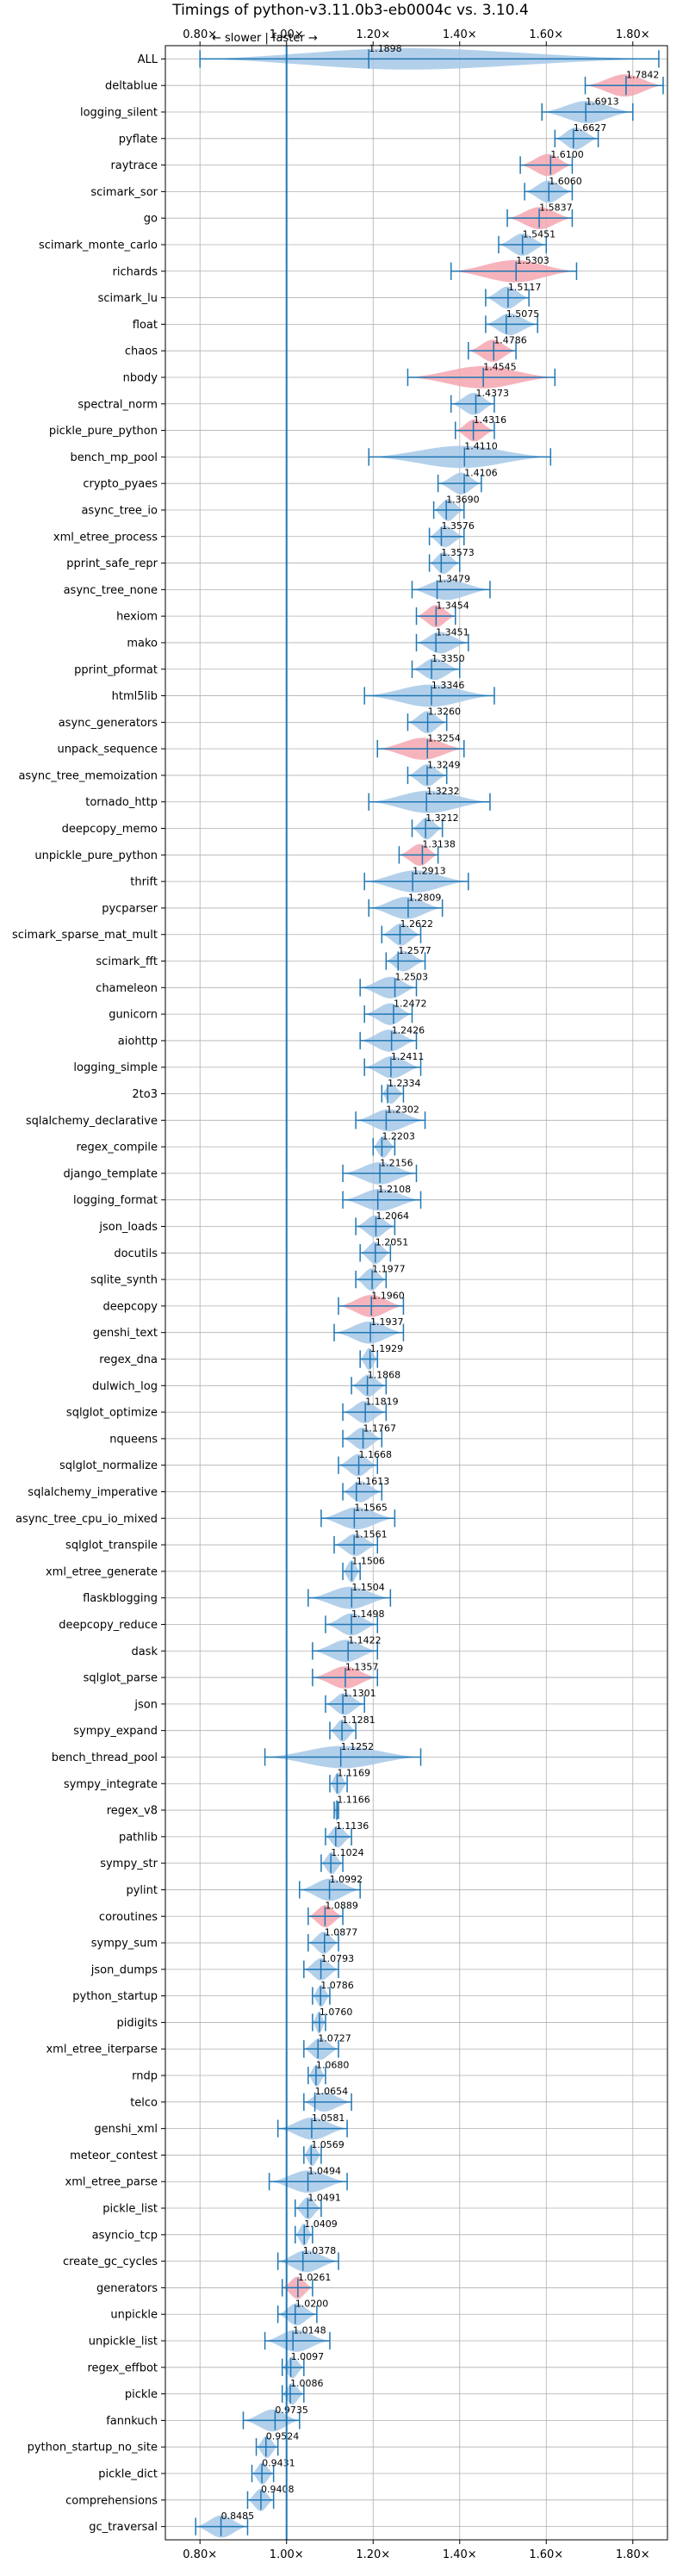 This screenshot has width=689, height=2576. What do you see at coordinates (490, 420) in the screenshot?
I see `value-label: 1.4316` at bounding box center [490, 420].